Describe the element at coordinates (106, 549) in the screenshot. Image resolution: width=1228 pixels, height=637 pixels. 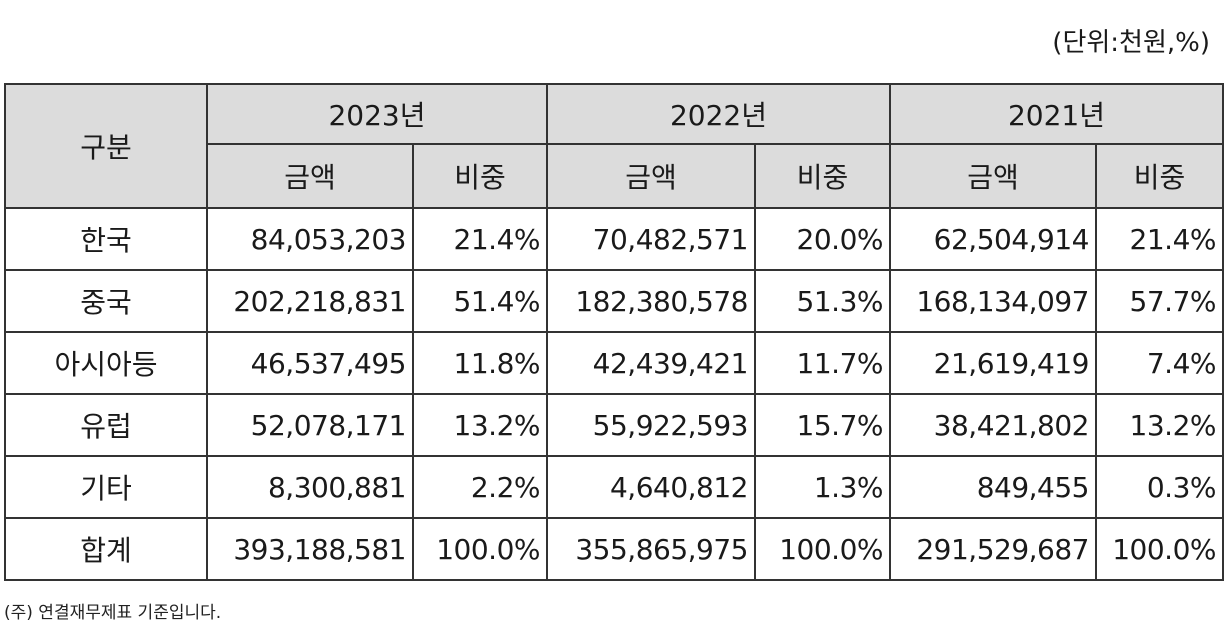
I see `row-label: 합계` at that location.